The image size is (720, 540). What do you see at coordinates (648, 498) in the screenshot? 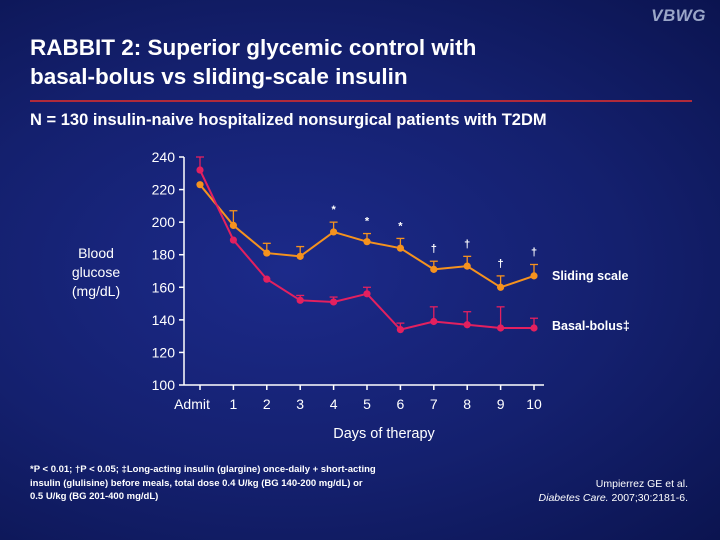
I see `citation-ref: 2007;30:2181-6.` at bounding box center [648, 498].